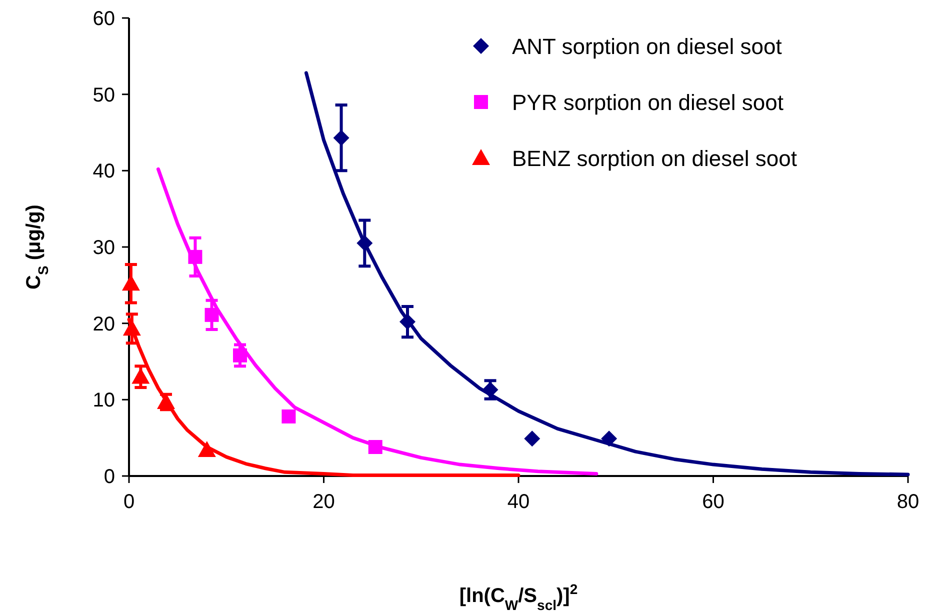  What do you see at coordinates (654, 158) in the screenshot?
I see `legend-label: BENZ sorption on diesel soot` at bounding box center [654, 158].